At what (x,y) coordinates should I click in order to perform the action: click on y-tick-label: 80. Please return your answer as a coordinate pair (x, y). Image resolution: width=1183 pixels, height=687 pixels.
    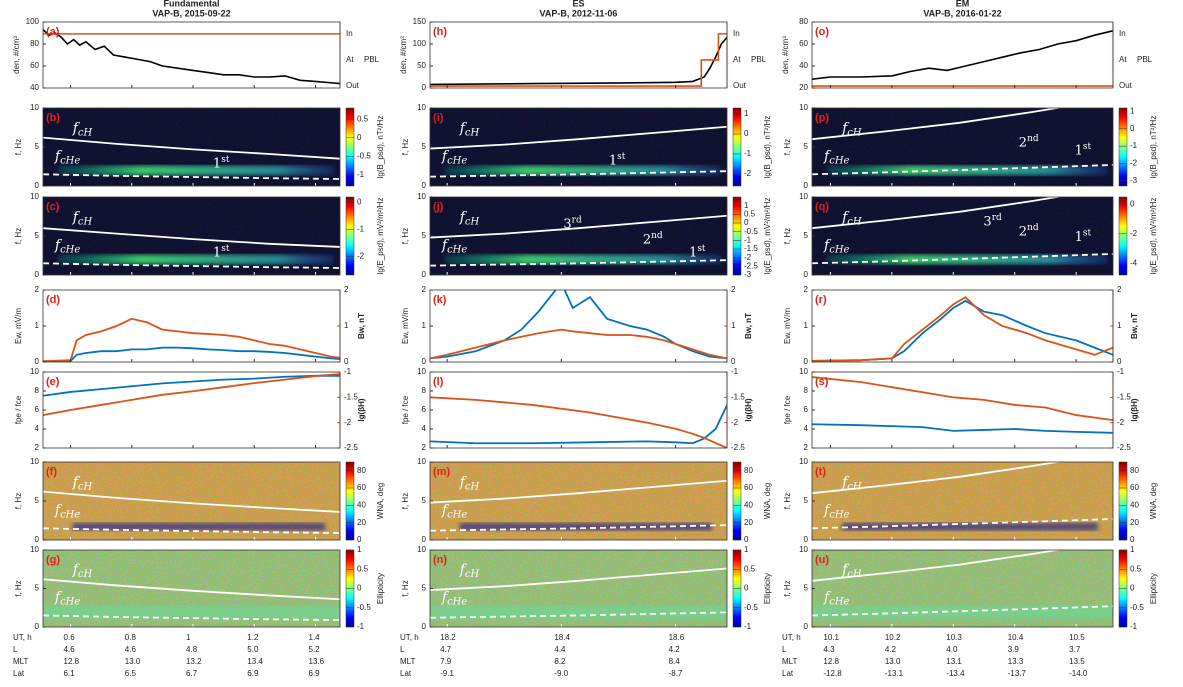
    Looking at the image, I should click on (803, 21).